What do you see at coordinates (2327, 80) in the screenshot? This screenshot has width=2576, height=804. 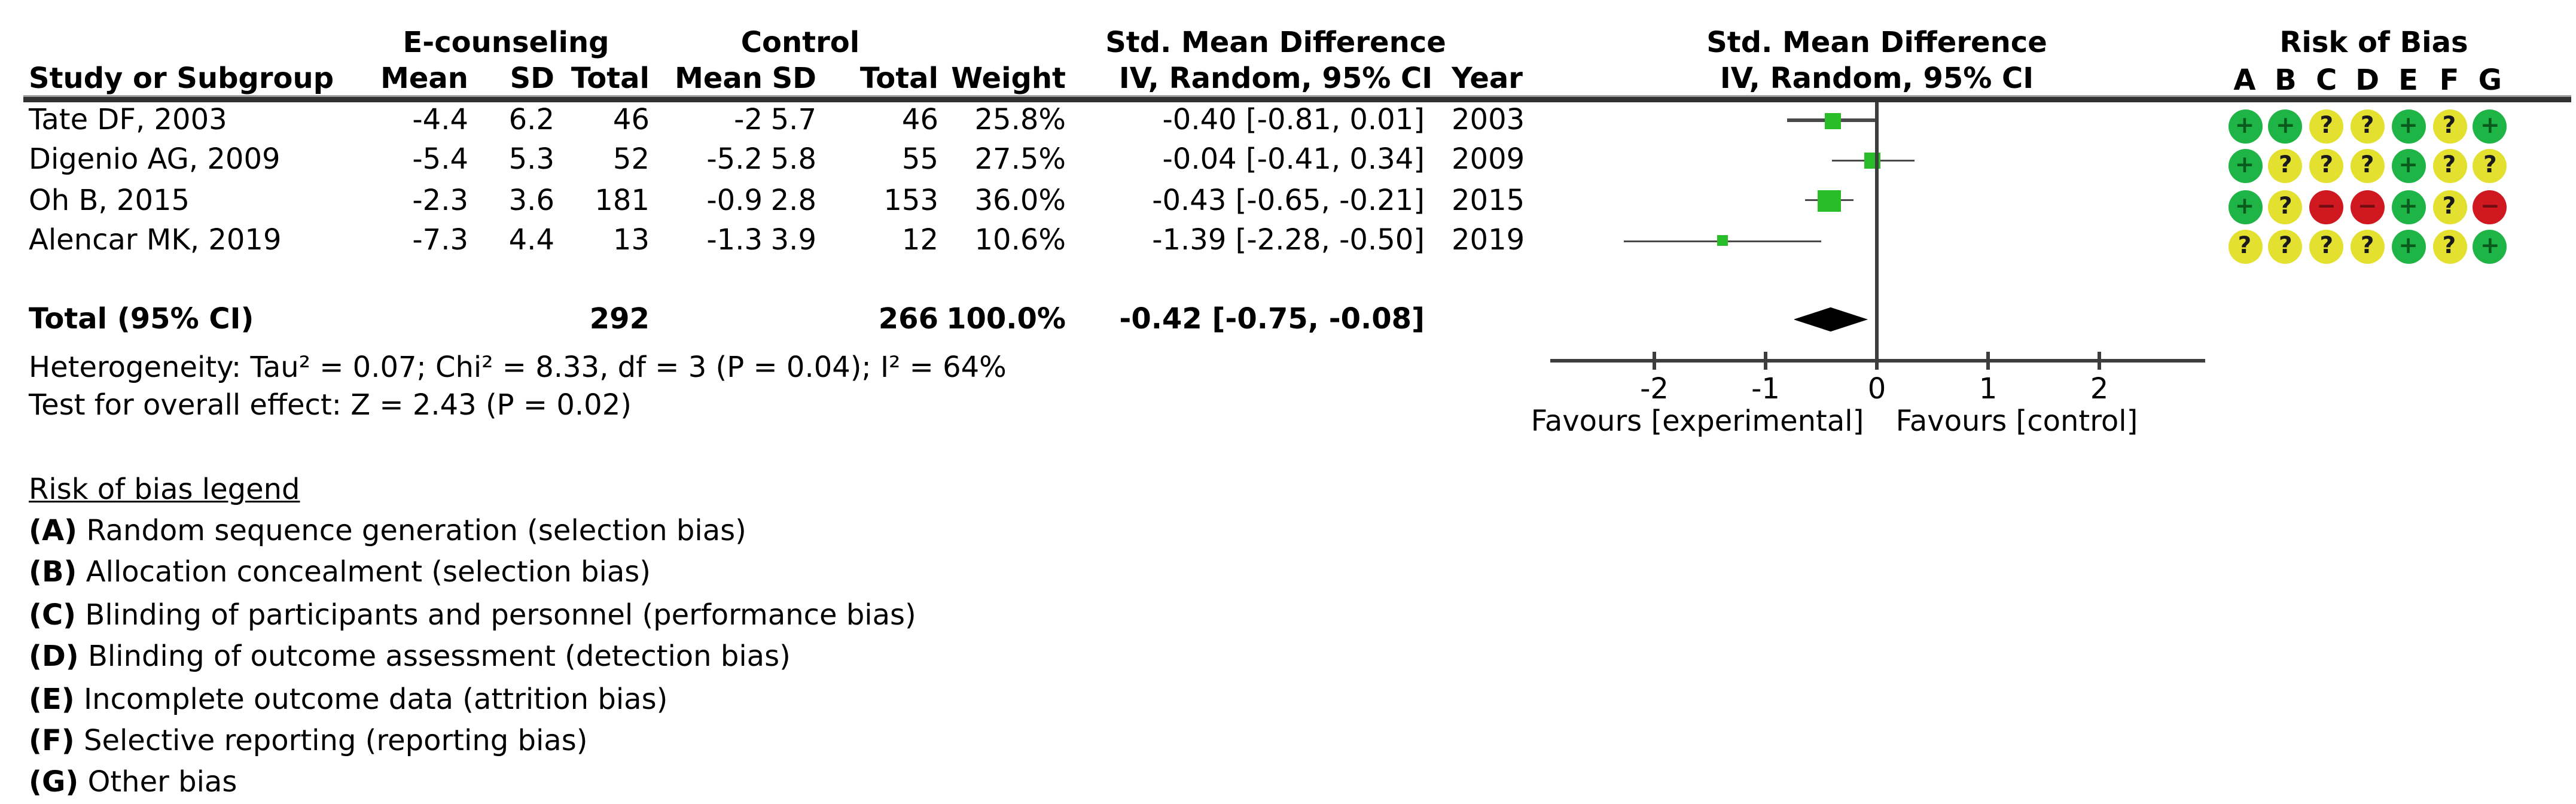 I see `rob-letter-c: C` at bounding box center [2327, 80].